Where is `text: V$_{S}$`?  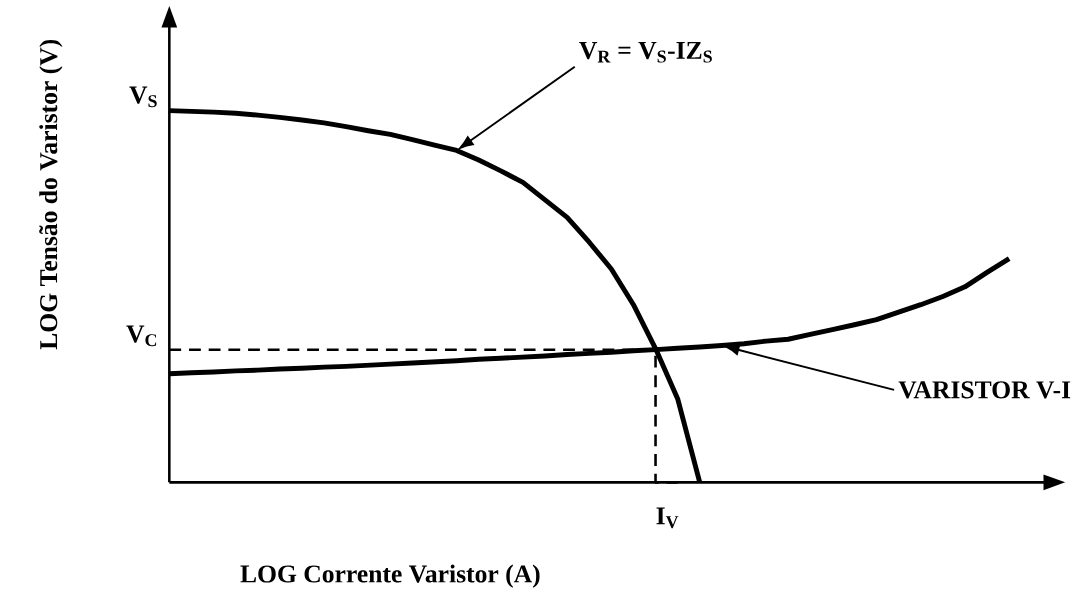 text: V$_{S}$ is located at coordinates (143, 97).